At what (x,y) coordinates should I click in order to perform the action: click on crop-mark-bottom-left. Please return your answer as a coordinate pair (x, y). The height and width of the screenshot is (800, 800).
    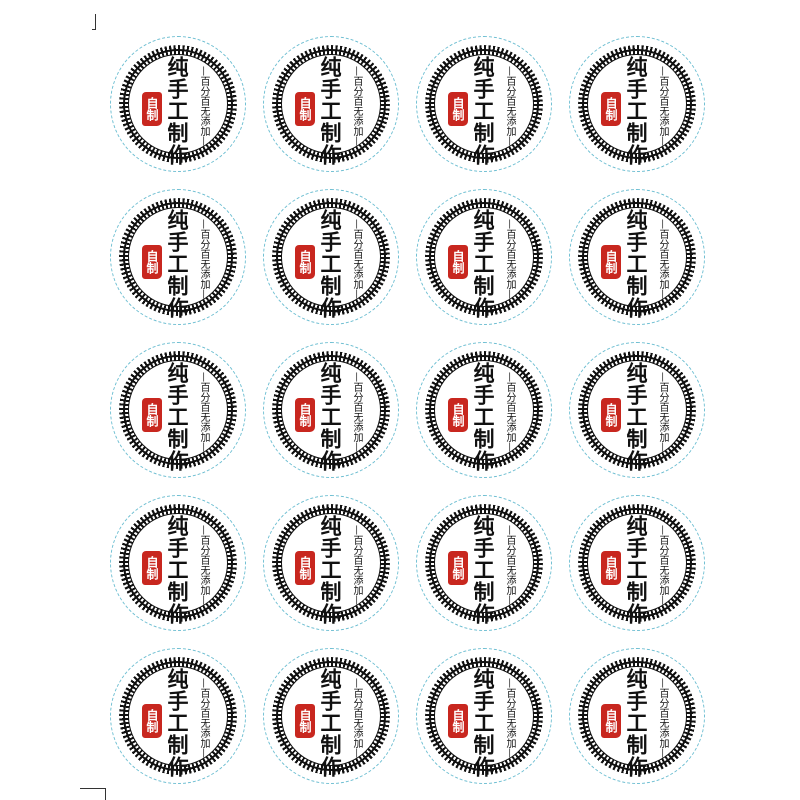
    Looking at the image, I should click on (92, 788).